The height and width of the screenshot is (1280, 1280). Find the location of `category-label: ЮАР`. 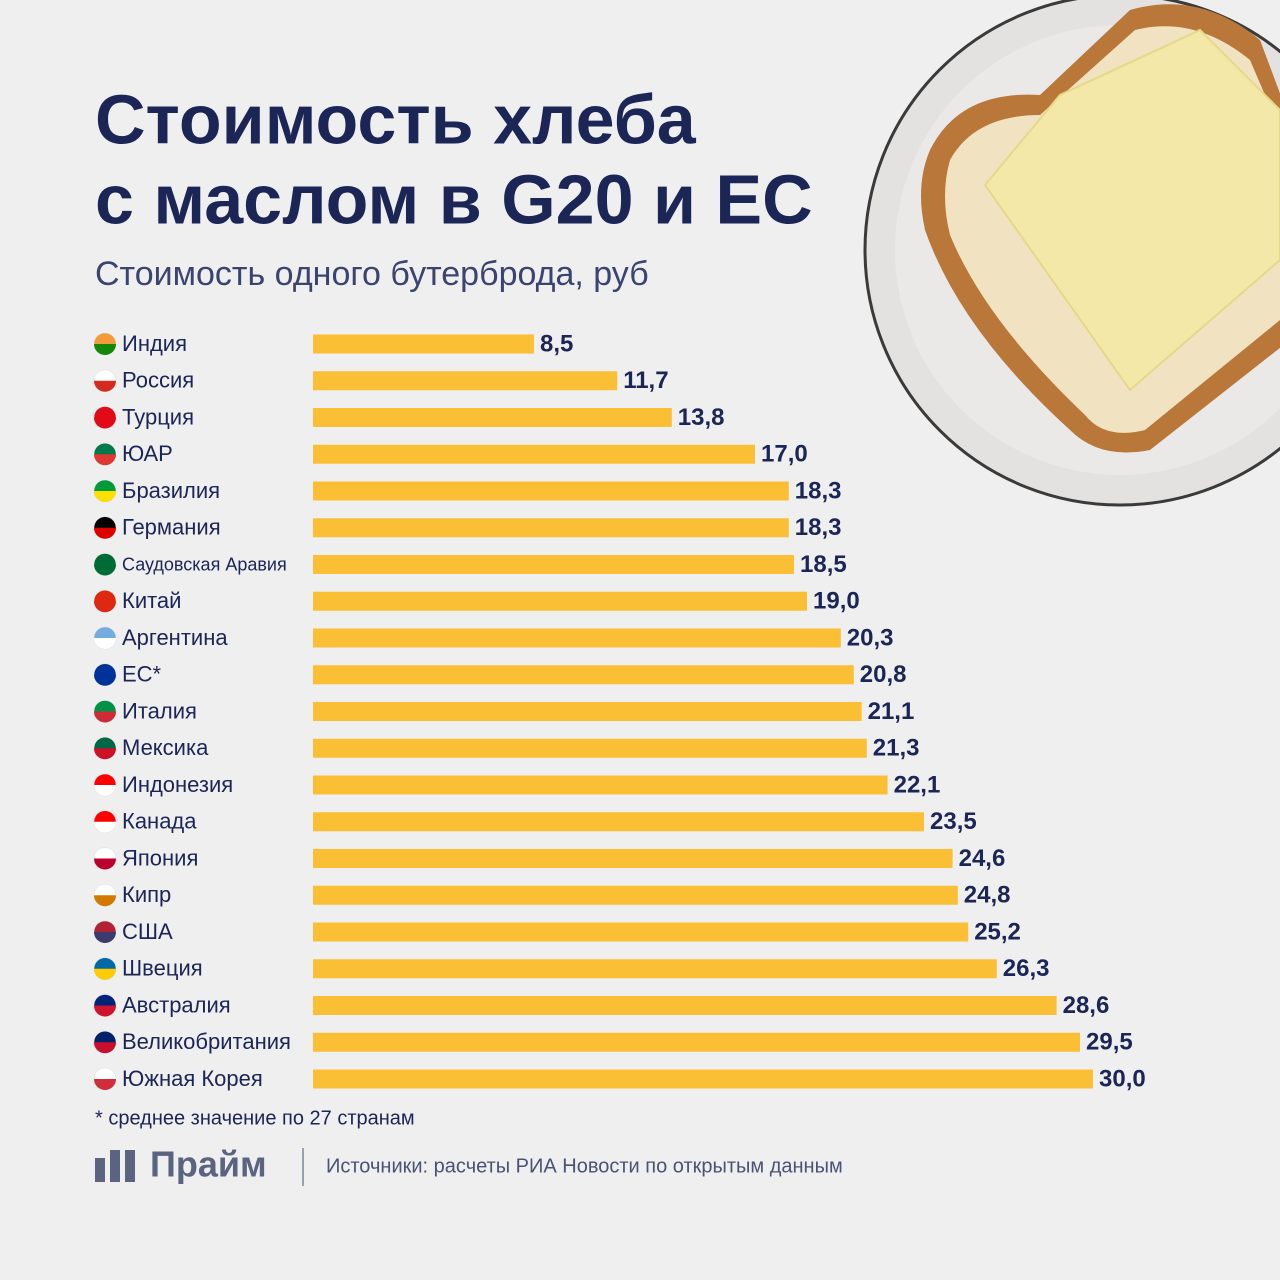

category-label: ЮАР is located at coordinates (147, 453).